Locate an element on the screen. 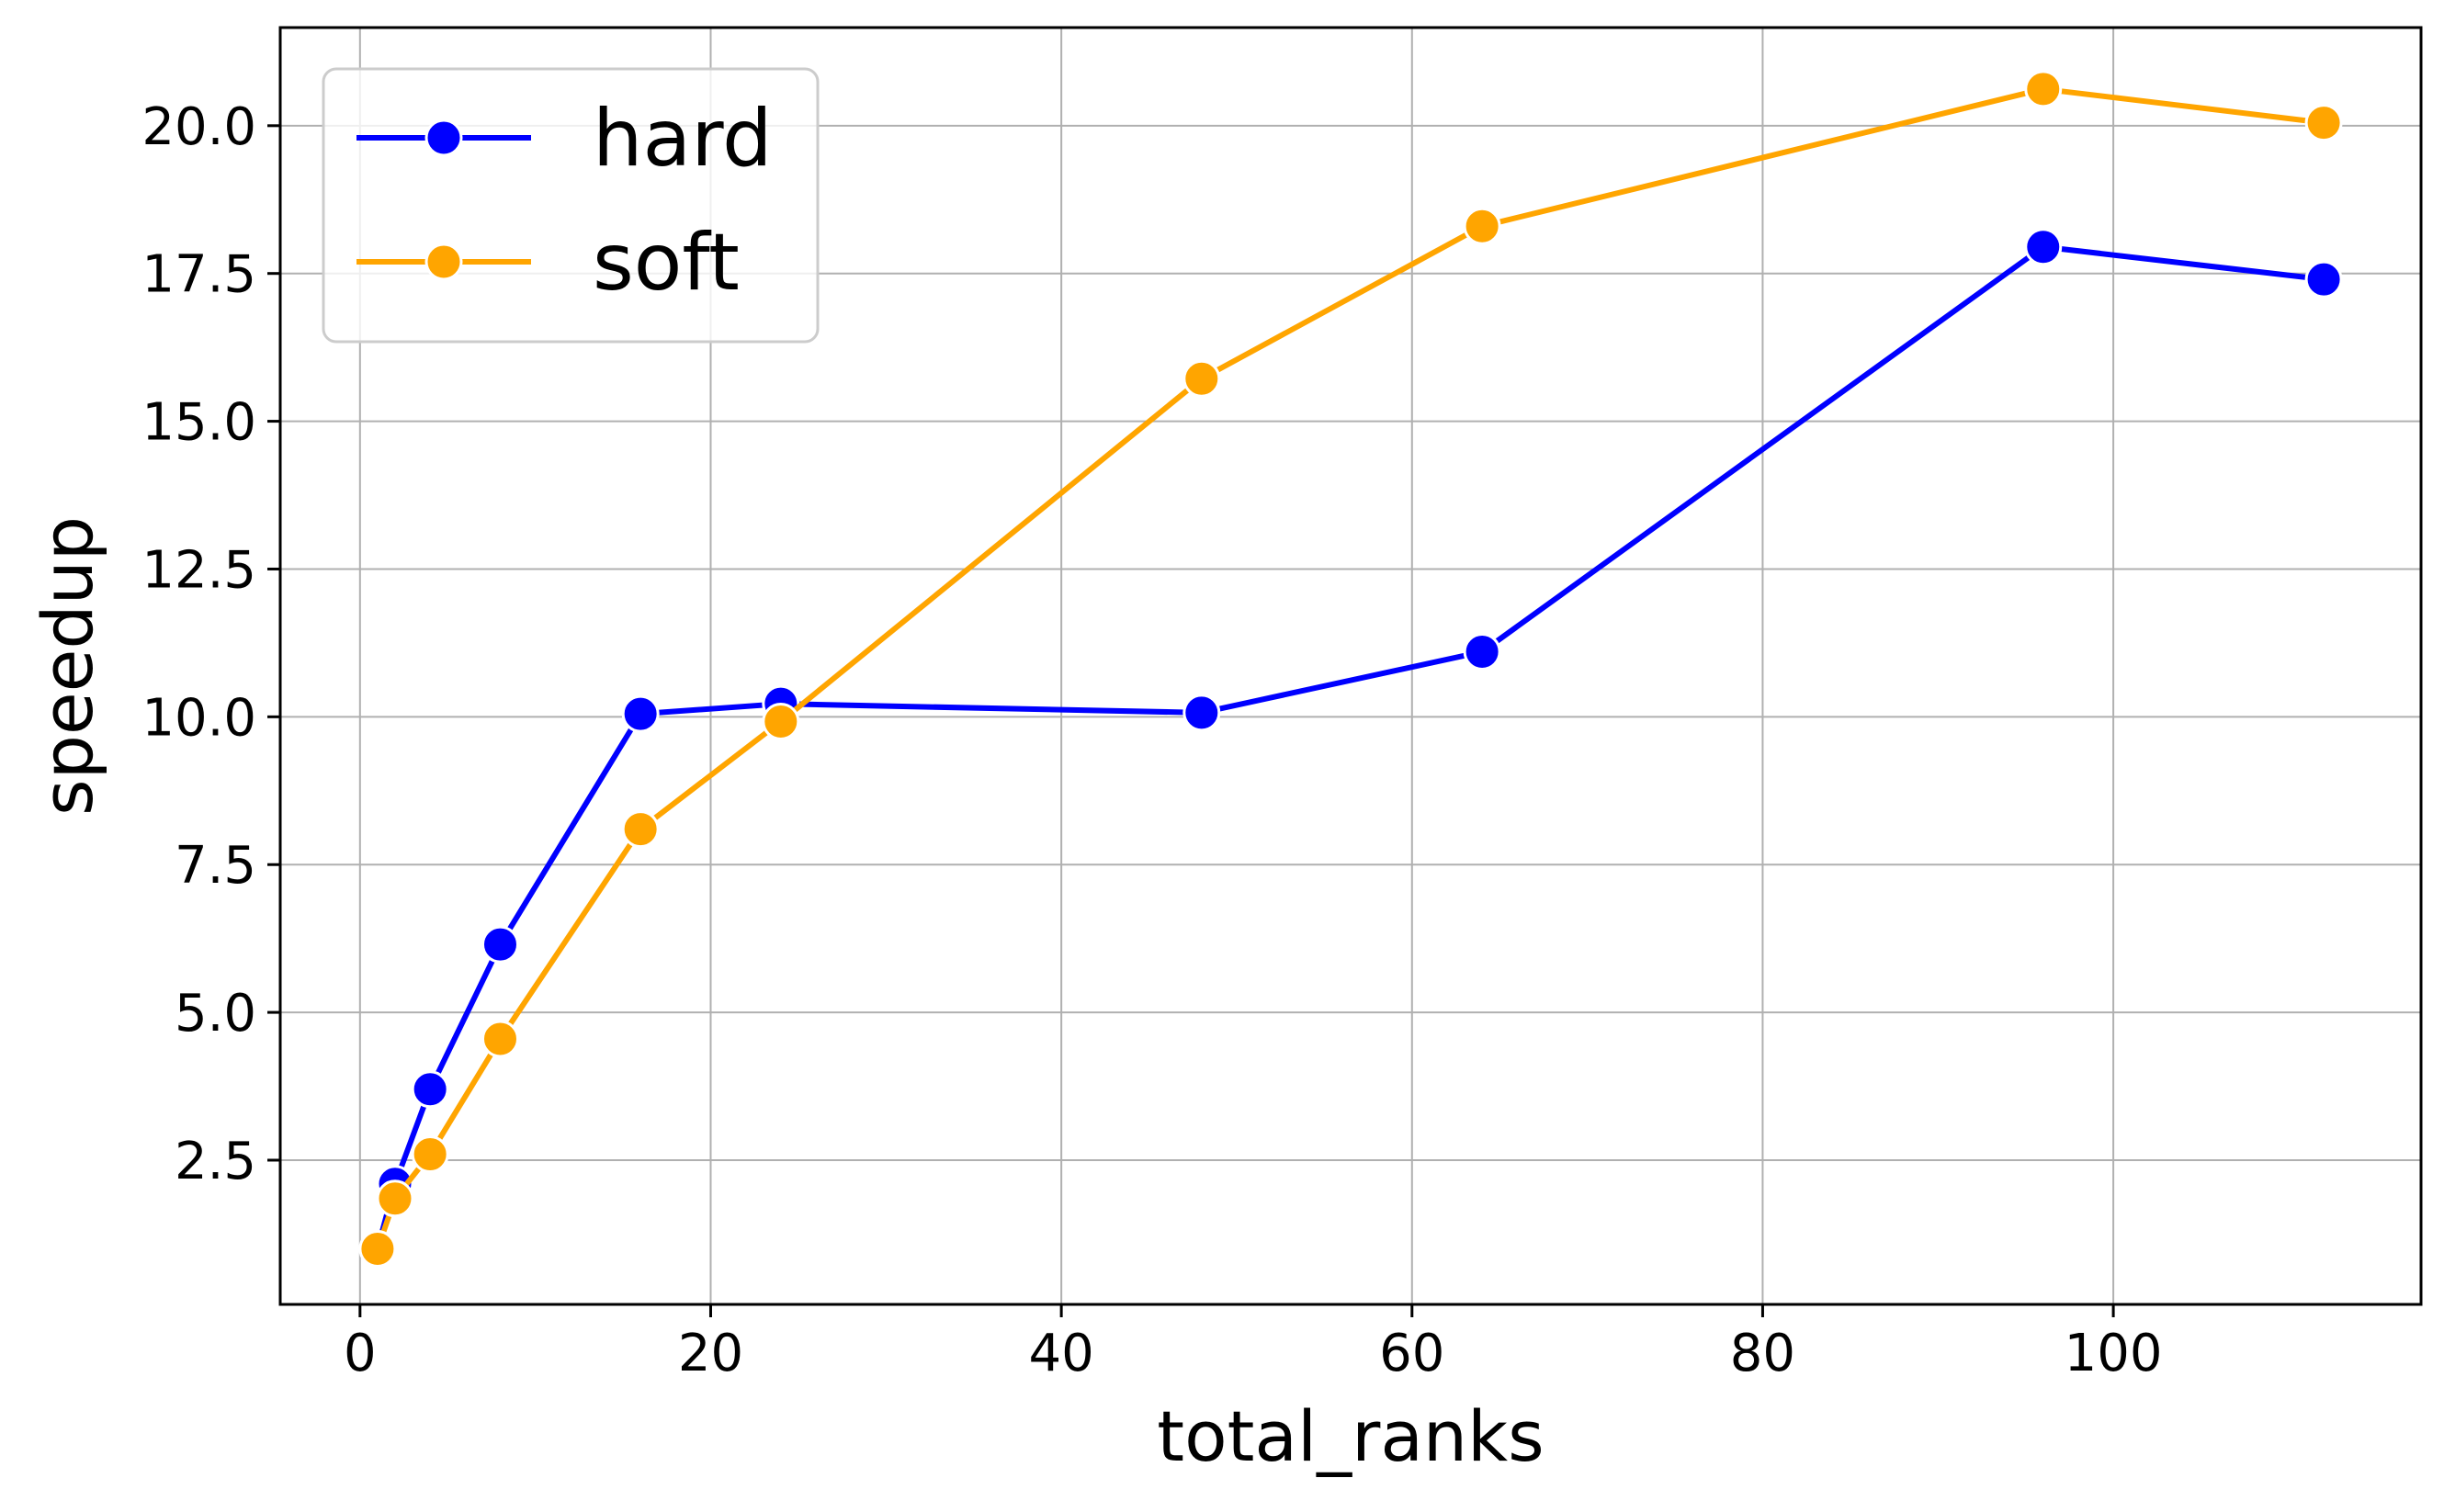 The height and width of the screenshot is (1512, 2444). x-tick-label: 20 is located at coordinates (711, 1353).